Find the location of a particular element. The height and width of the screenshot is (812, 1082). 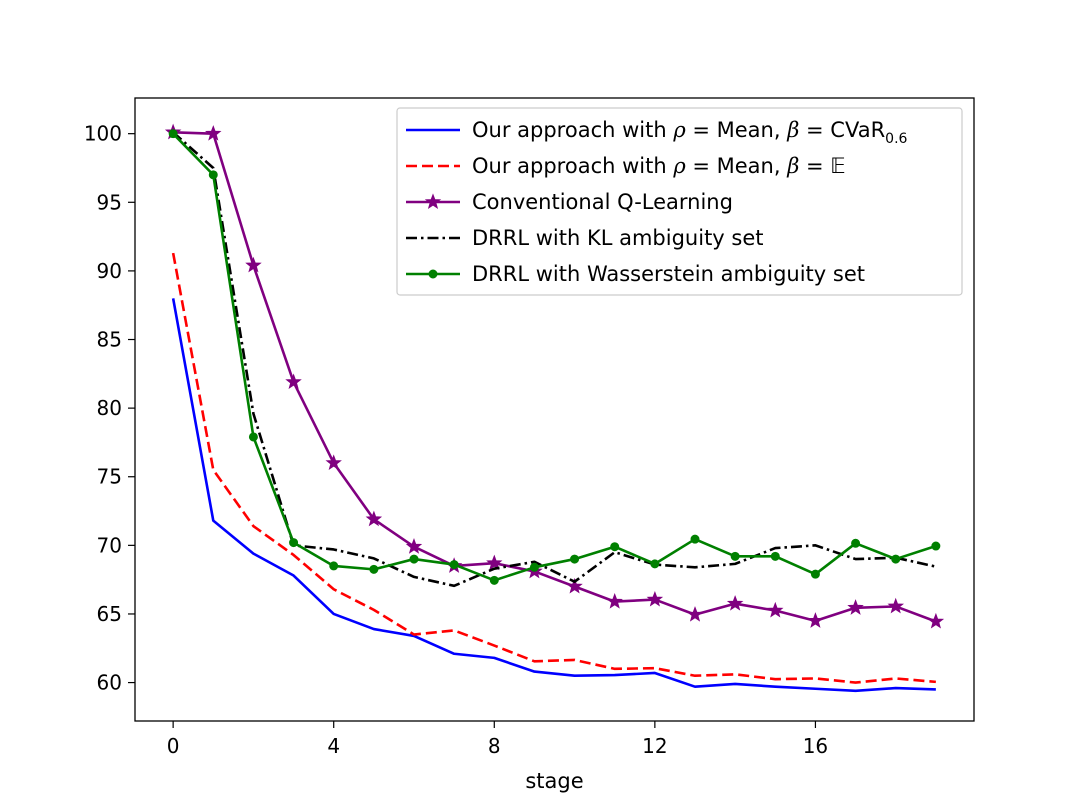

legend-label-0: Our approach with ρ = Mean, β = CVaR0.6 is located at coordinates (690, 132).